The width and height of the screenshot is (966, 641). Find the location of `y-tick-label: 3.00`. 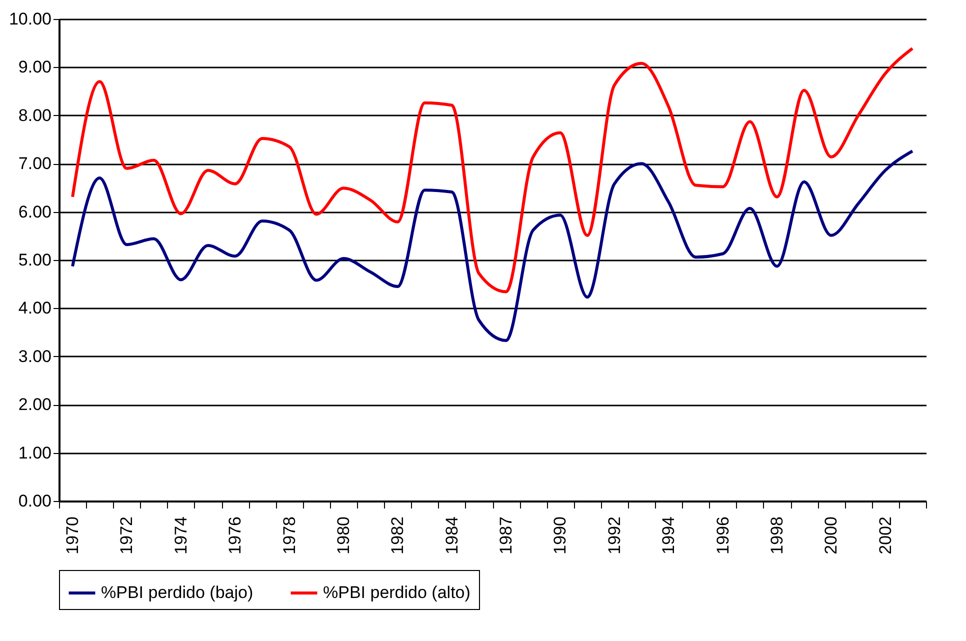

y-tick-label: 3.00 is located at coordinates (35, 356).